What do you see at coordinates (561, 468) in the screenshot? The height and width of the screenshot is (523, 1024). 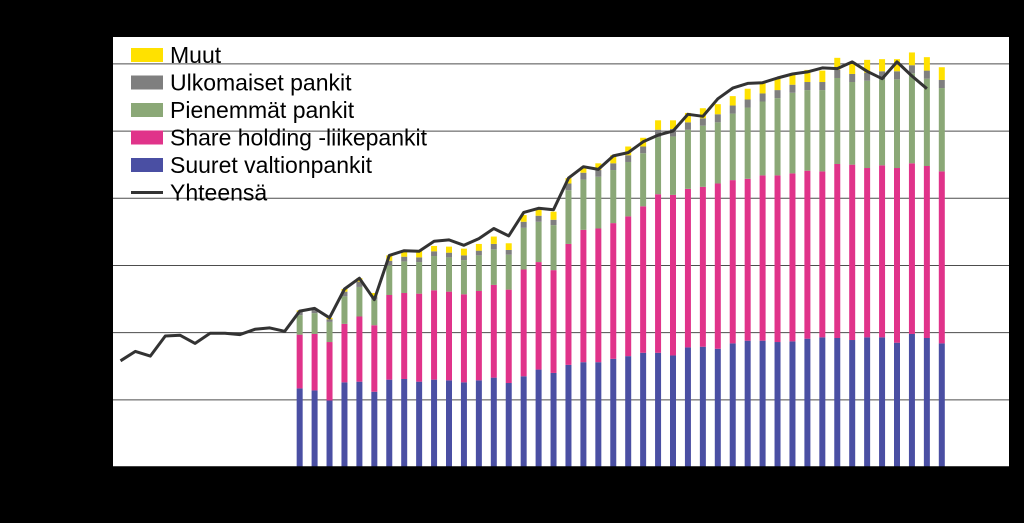 I see `x-axis` at bounding box center [561, 468].